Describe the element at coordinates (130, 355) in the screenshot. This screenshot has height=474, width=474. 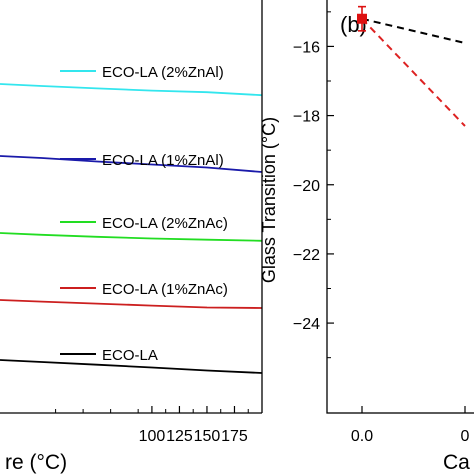
I see `legend-label-4: ECO-LA` at that location.